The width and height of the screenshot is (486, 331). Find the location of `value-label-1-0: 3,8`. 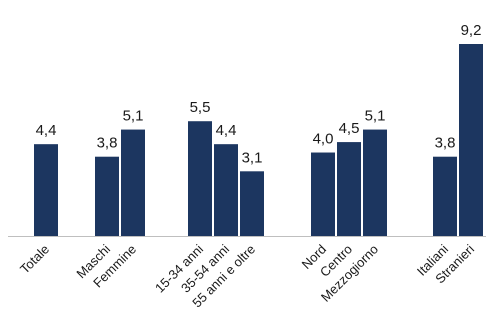

value-label-1-0: 3,8 is located at coordinates (107, 143).